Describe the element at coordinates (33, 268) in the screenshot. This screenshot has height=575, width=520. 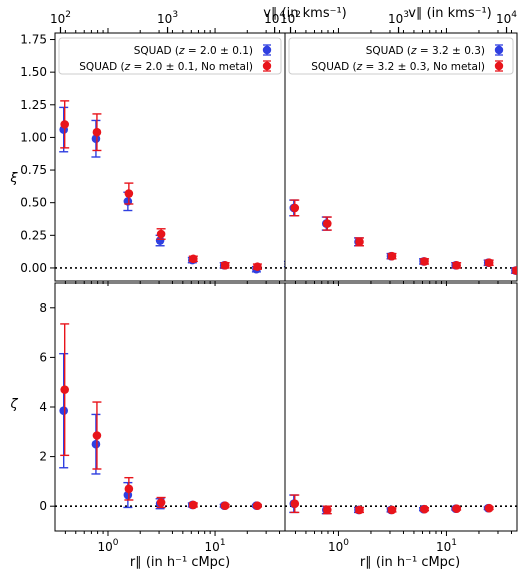
I see `y-tick-label: 0.00` at that location.